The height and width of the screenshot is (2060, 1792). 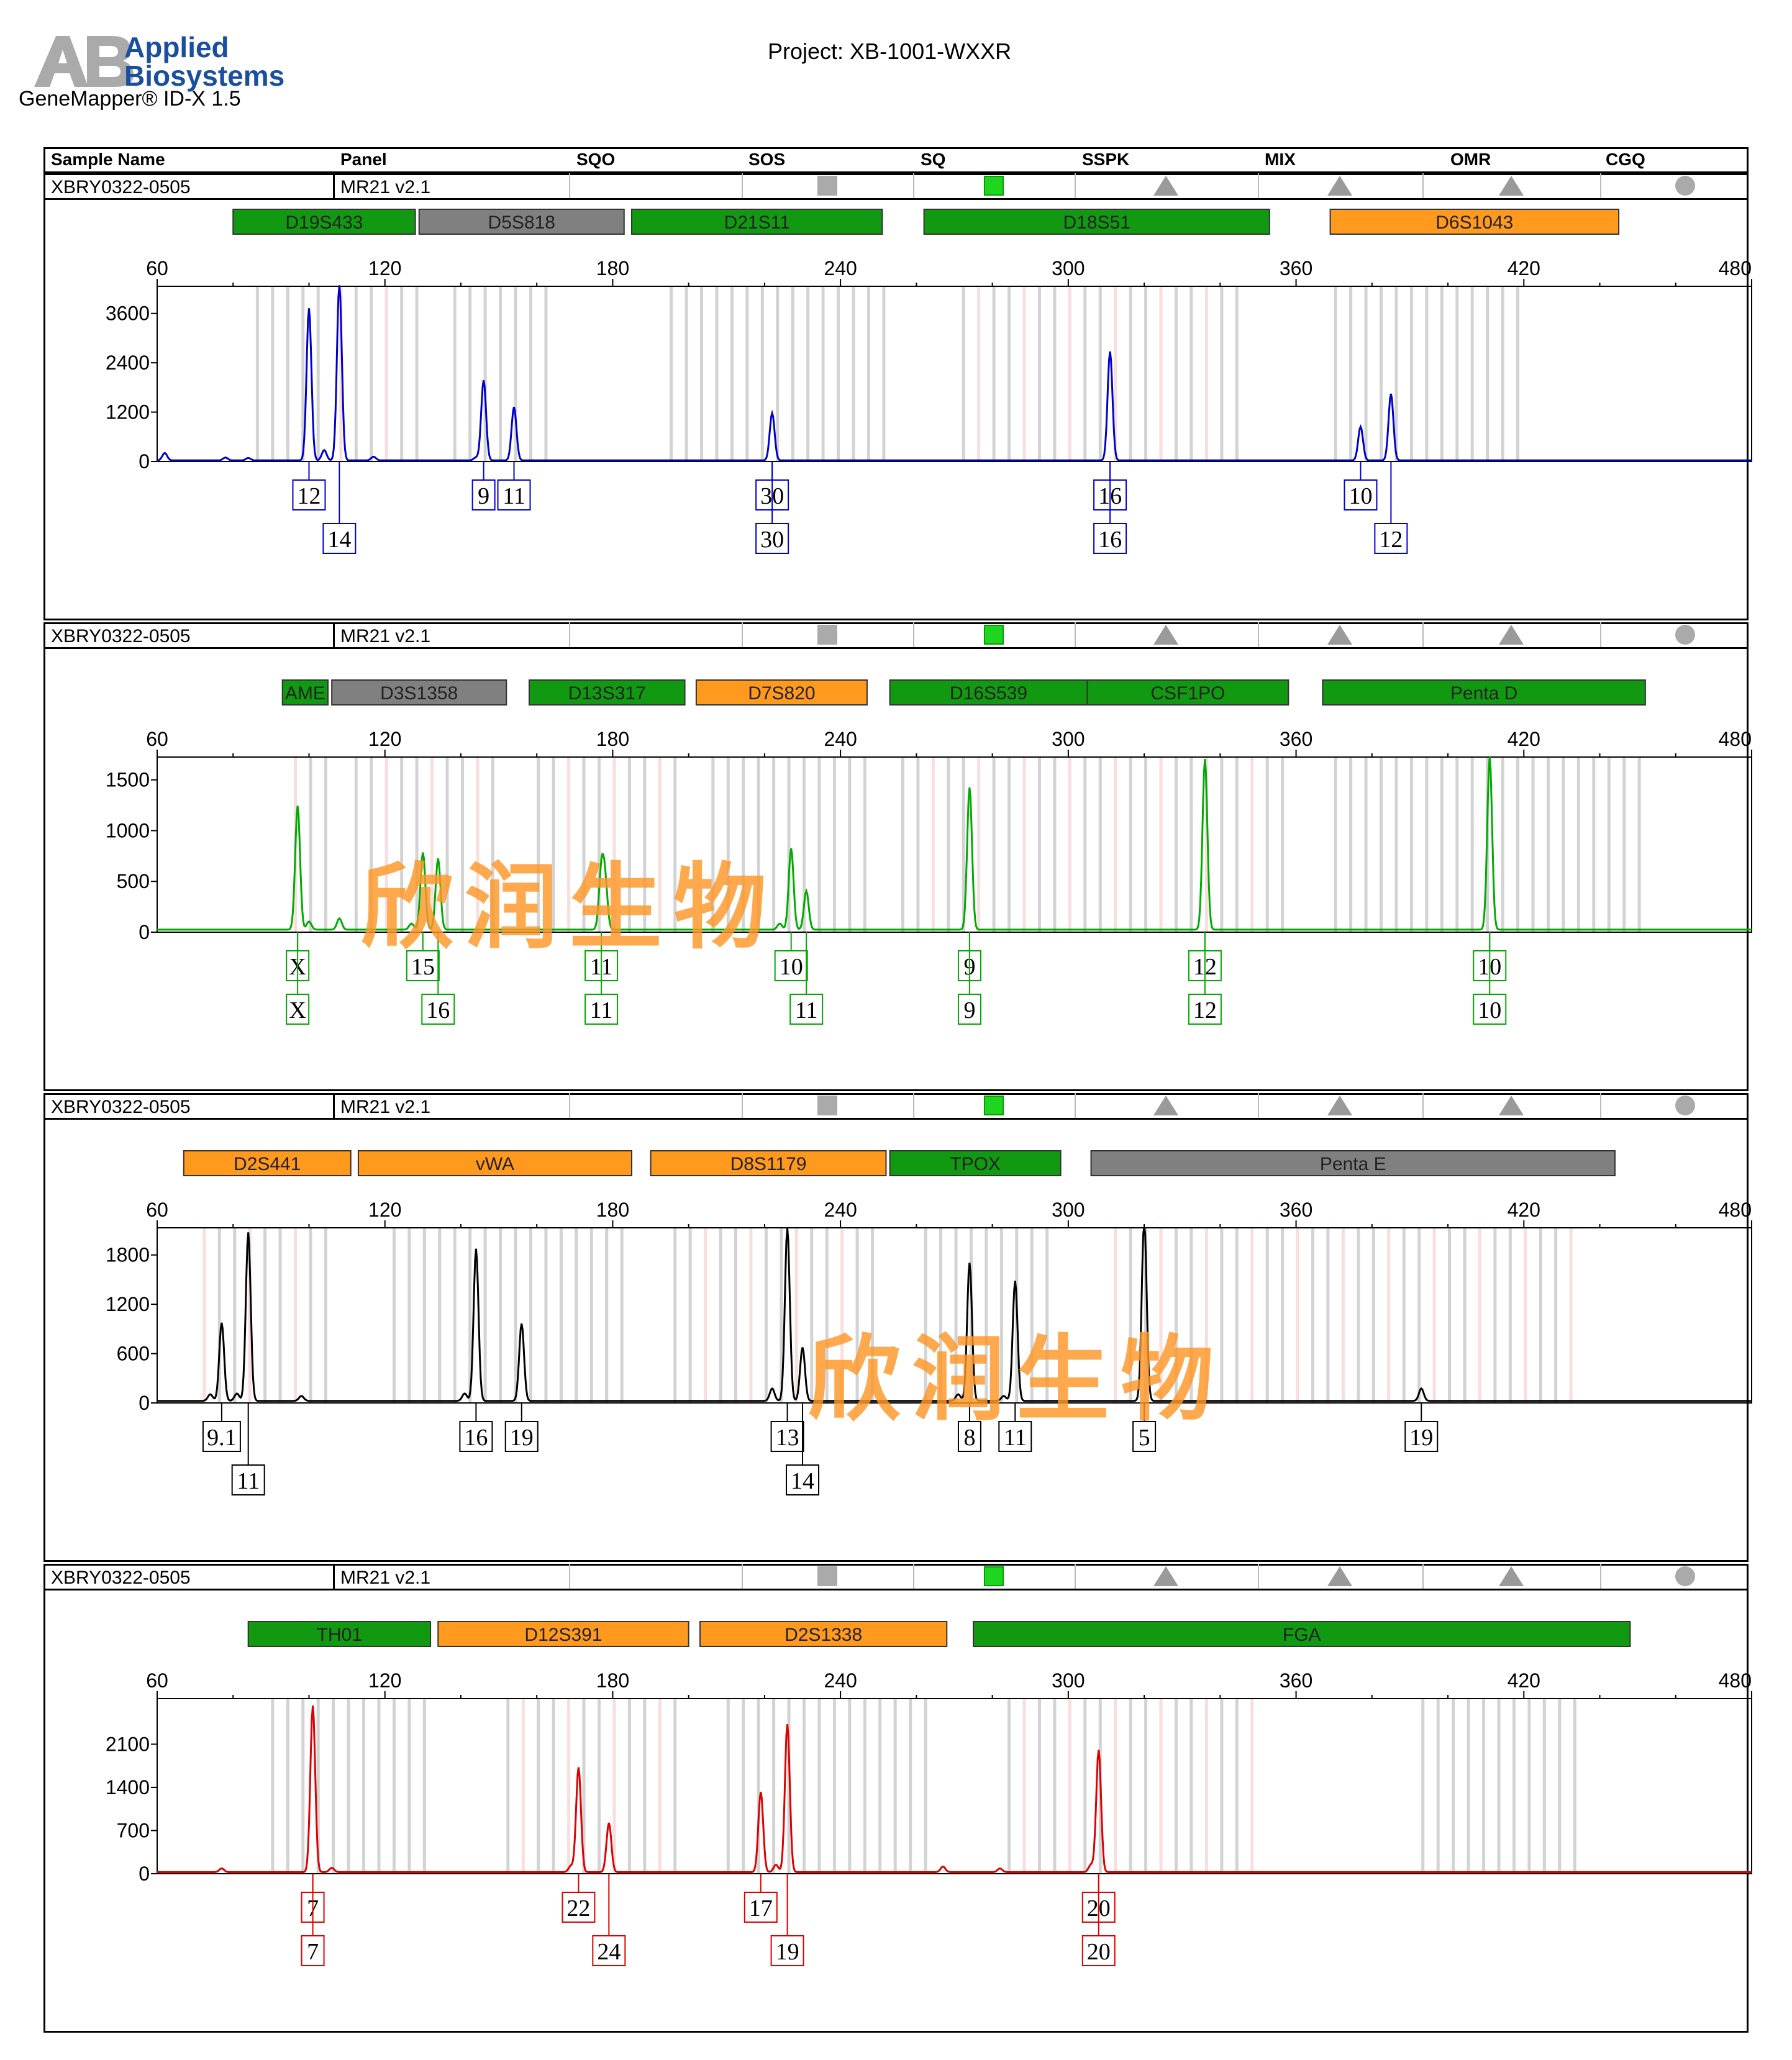 I want to click on marker-label: FGA, so click(x=1302, y=1635).